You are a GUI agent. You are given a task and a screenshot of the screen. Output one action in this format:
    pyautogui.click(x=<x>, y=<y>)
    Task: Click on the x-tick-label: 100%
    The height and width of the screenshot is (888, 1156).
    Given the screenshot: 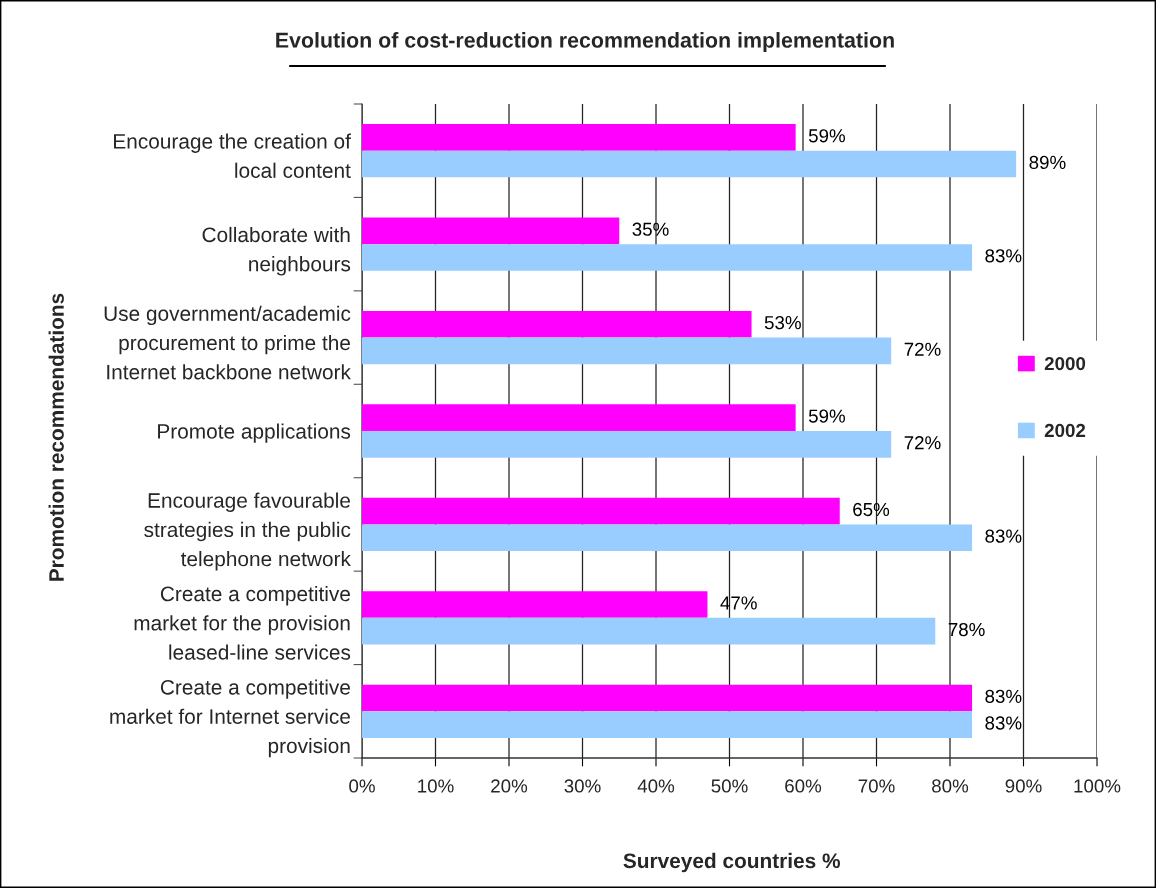 What is the action you would take?
    pyautogui.click(x=1097, y=786)
    